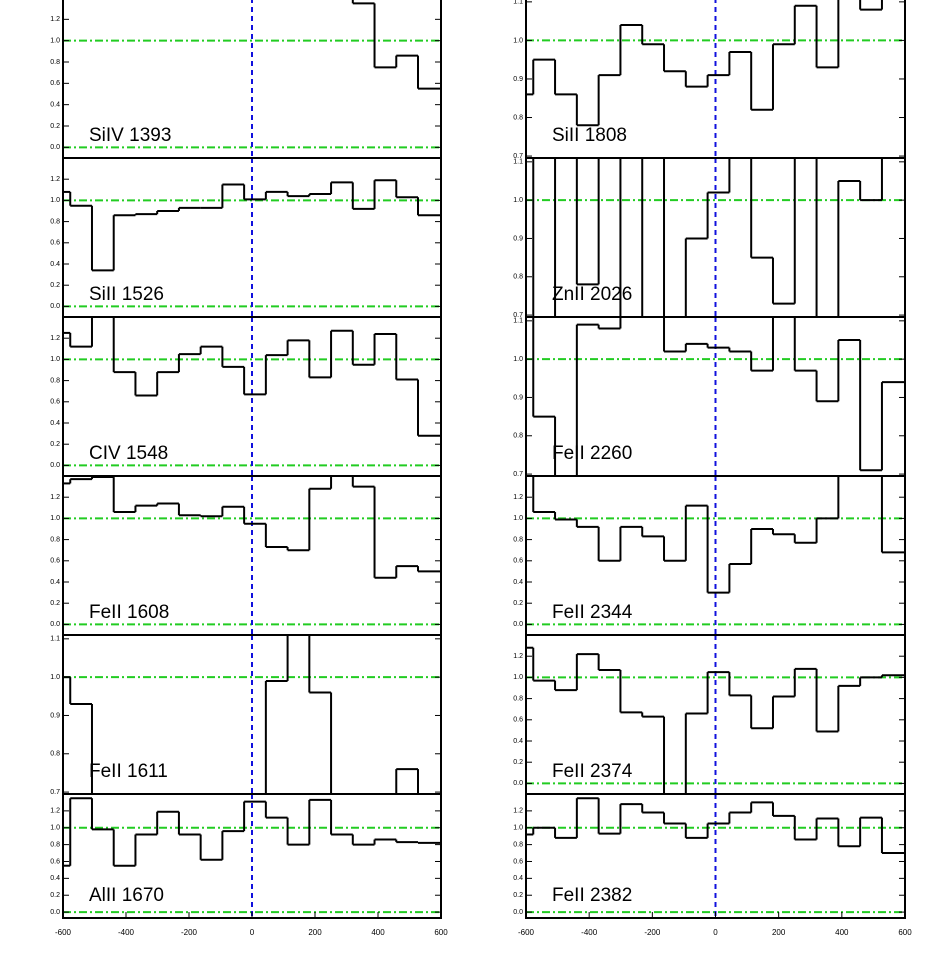  I want to click on x-tick-label: 600, so click(441, 932).